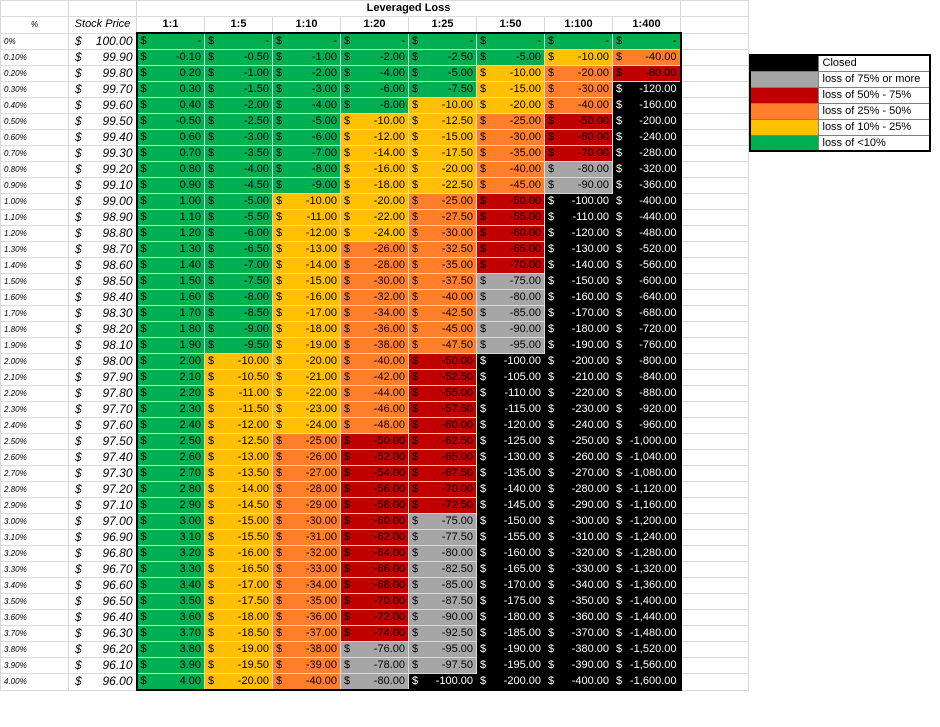  What do you see at coordinates (647, 537) in the screenshot?
I see `loss-cell: $ -1,240.00` at bounding box center [647, 537].